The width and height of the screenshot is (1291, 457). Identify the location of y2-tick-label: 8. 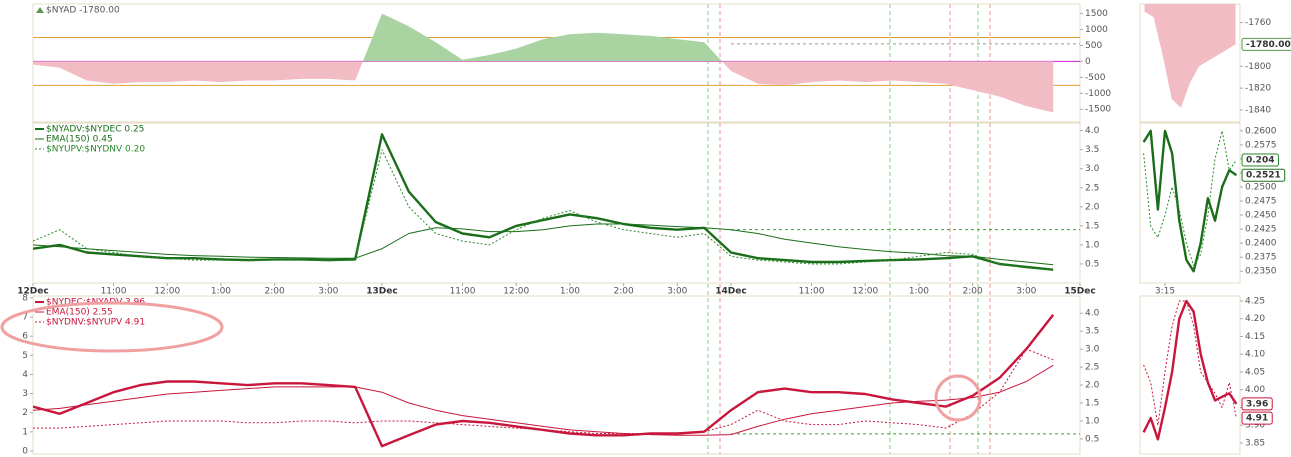
(25, 298).